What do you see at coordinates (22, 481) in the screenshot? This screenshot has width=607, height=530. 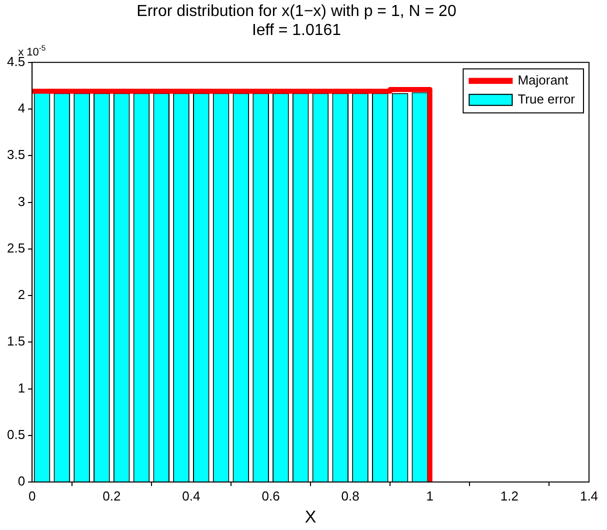 I see `y-tick-label: 0` at bounding box center [22, 481].